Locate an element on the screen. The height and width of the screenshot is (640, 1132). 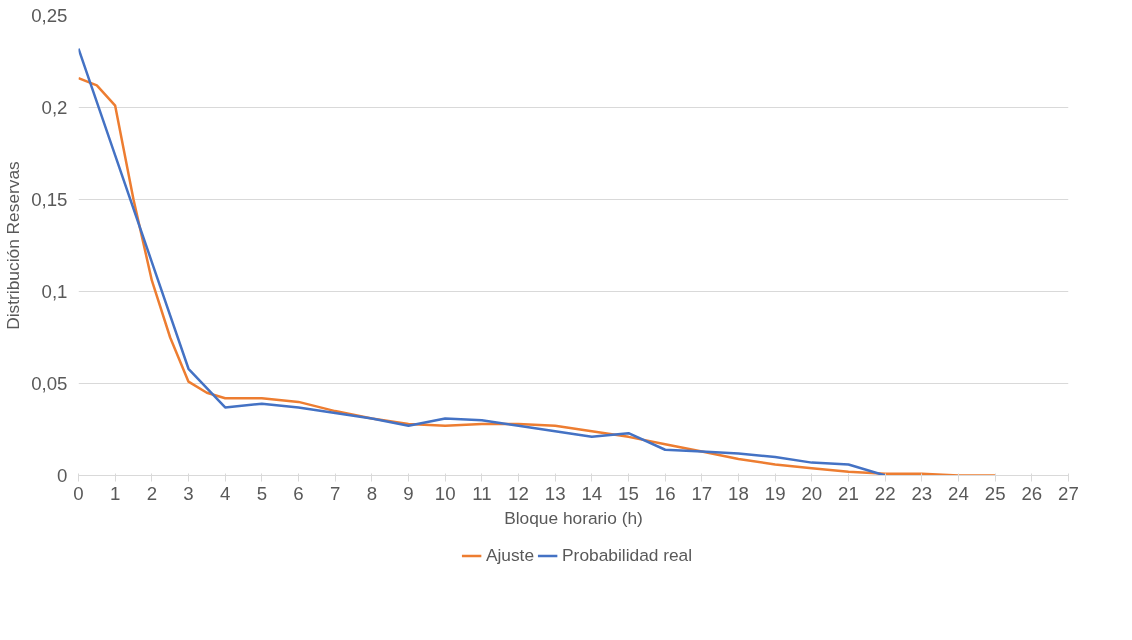
y-tick-label: 0,1 is located at coordinates (54, 291).